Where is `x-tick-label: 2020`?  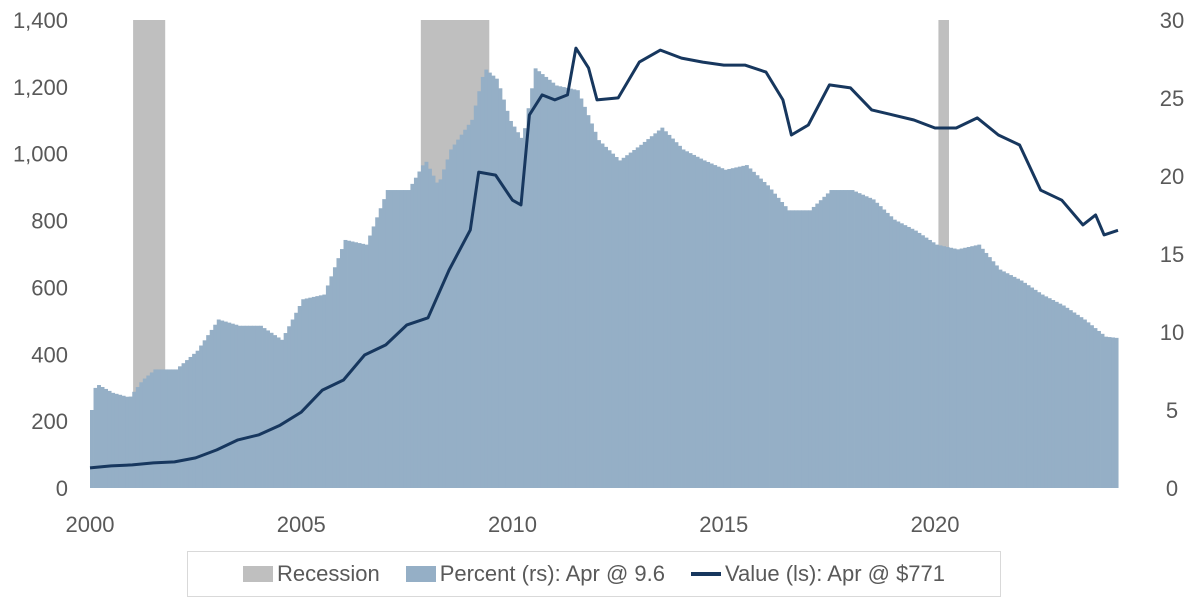 x-tick-label: 2020 is located at coordinates (935, 524).